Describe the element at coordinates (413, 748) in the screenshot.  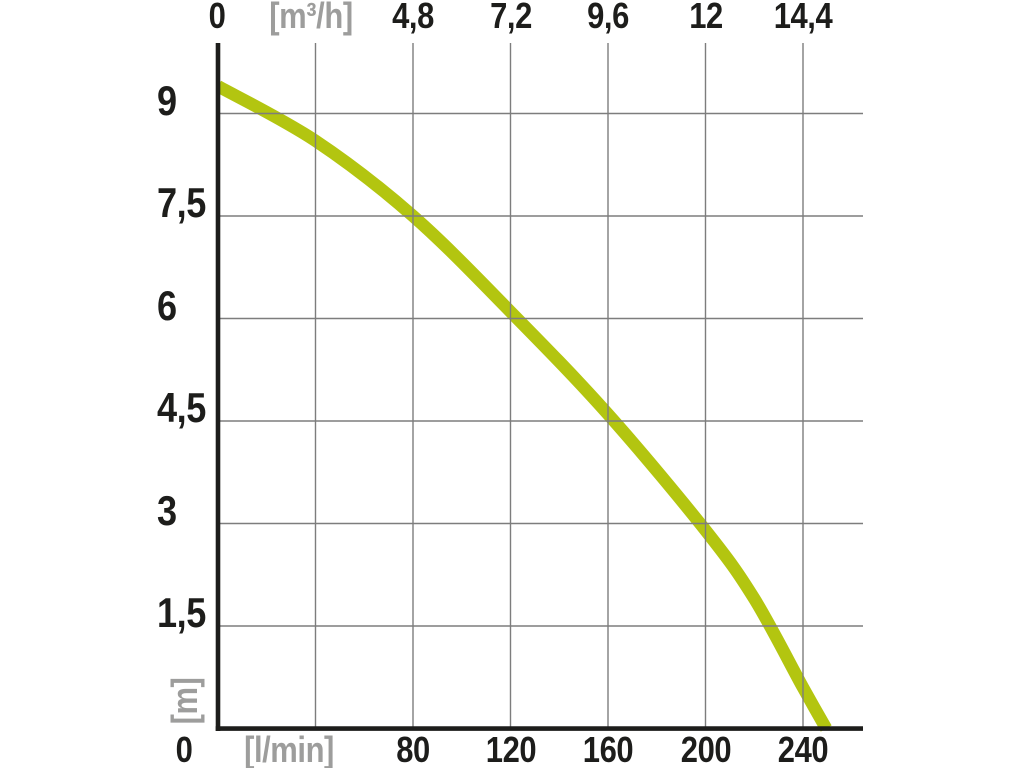
I see `bottom-axis-tick-label: 80` at that location.